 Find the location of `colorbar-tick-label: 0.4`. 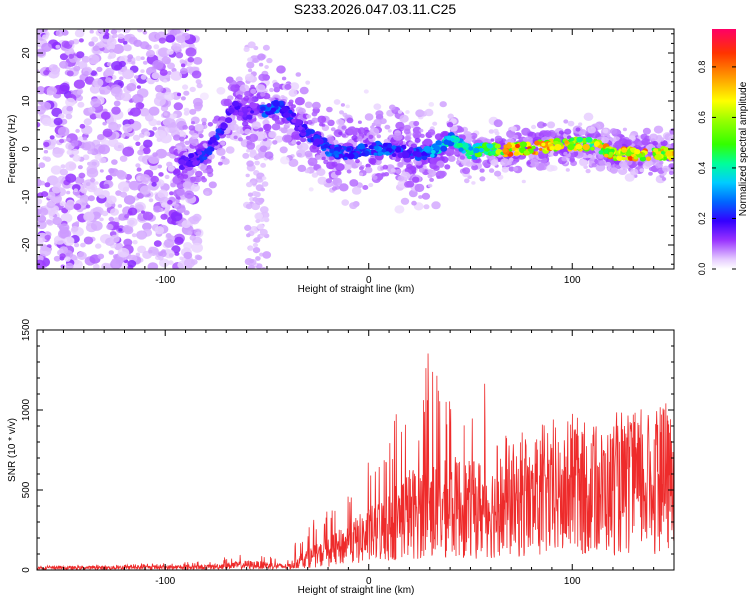

colorbar-tick-label: 0.4 is located at coordinates (702, 168).